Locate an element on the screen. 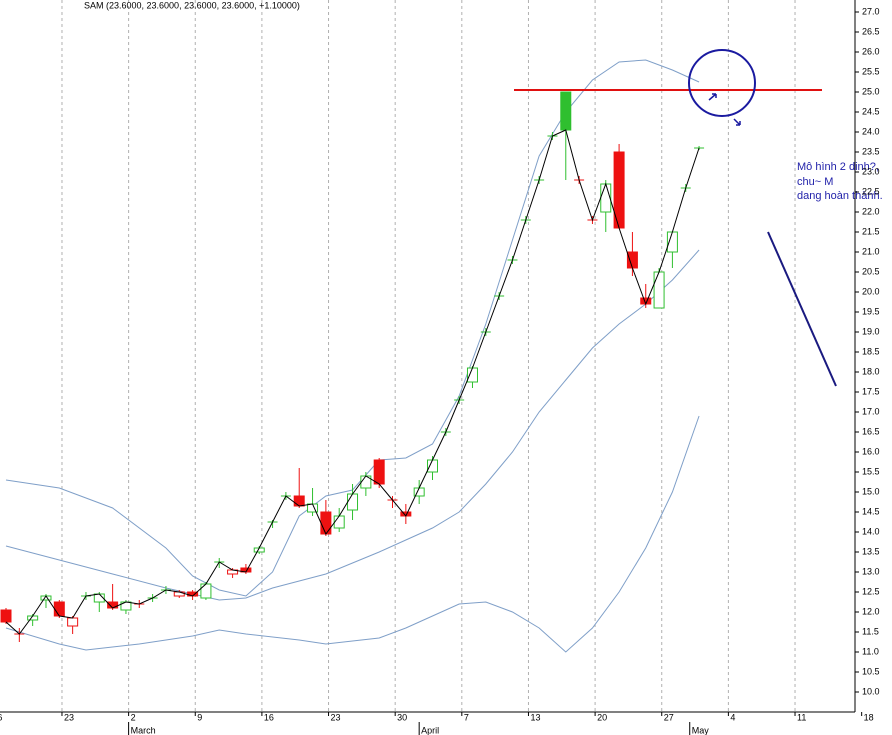 This screenshot has width=892, height=735. y-tick-label: 17.0 is located at coordinates (871, 411).